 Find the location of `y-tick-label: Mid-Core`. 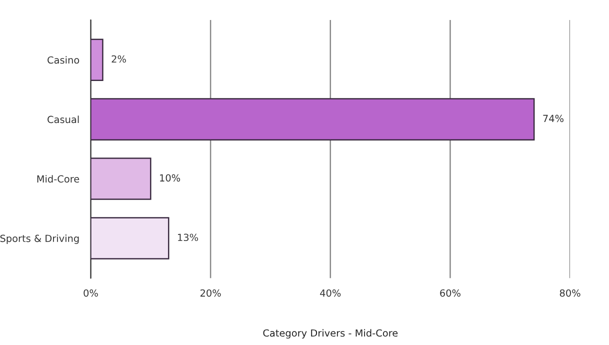

y-tick-label: Mid-Core is located at coordinates (58, 179).